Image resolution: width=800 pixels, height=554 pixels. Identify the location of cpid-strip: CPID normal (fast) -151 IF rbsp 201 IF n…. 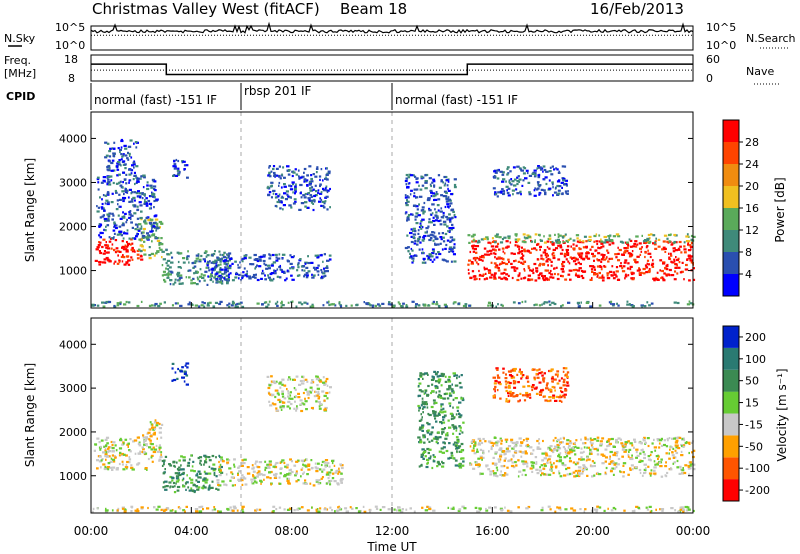
(262, 96).